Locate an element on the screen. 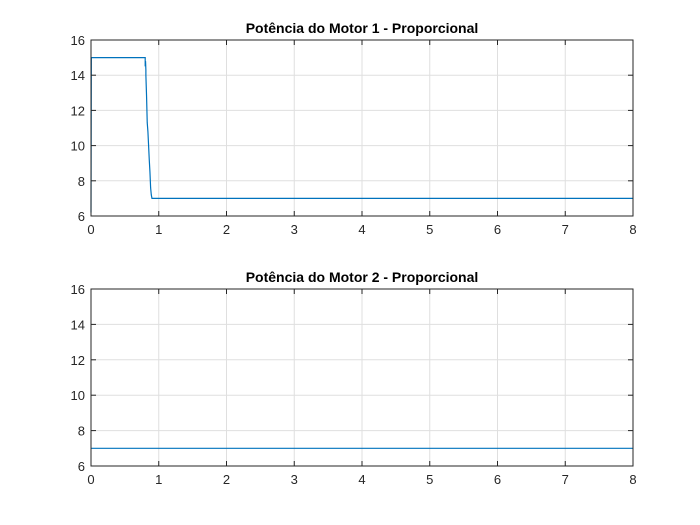 Image resolution: width=700 pixels, height=525 pixels. chart-title: Potência do Motor 2 - Proporcional is located at coordinates (362, 277).